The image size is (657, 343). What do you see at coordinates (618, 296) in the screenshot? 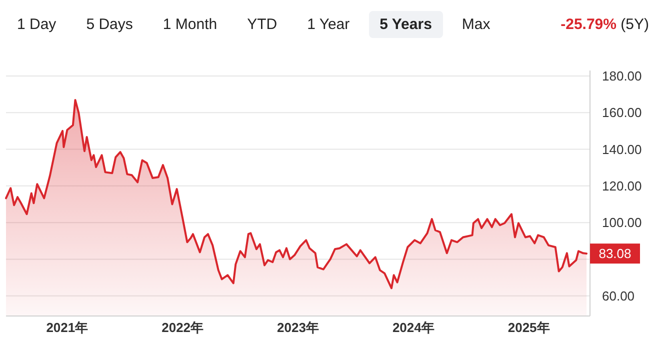
I see `y-tick-label: 60.00` at bounding box center [618, 296].